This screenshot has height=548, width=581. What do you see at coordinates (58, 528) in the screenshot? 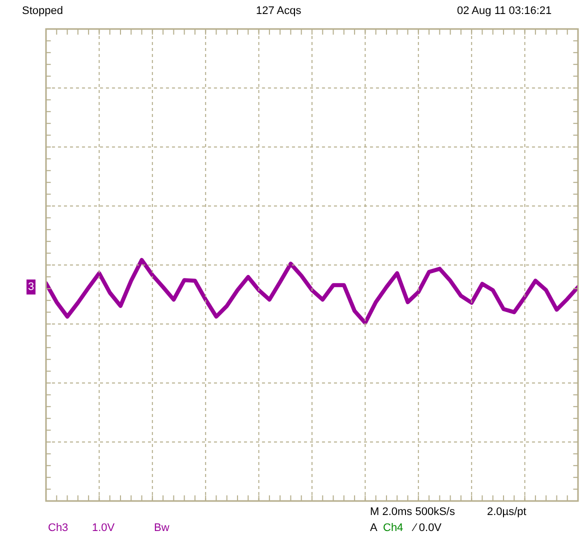
I see `text: Ch3` at bounding box center [58, 528].